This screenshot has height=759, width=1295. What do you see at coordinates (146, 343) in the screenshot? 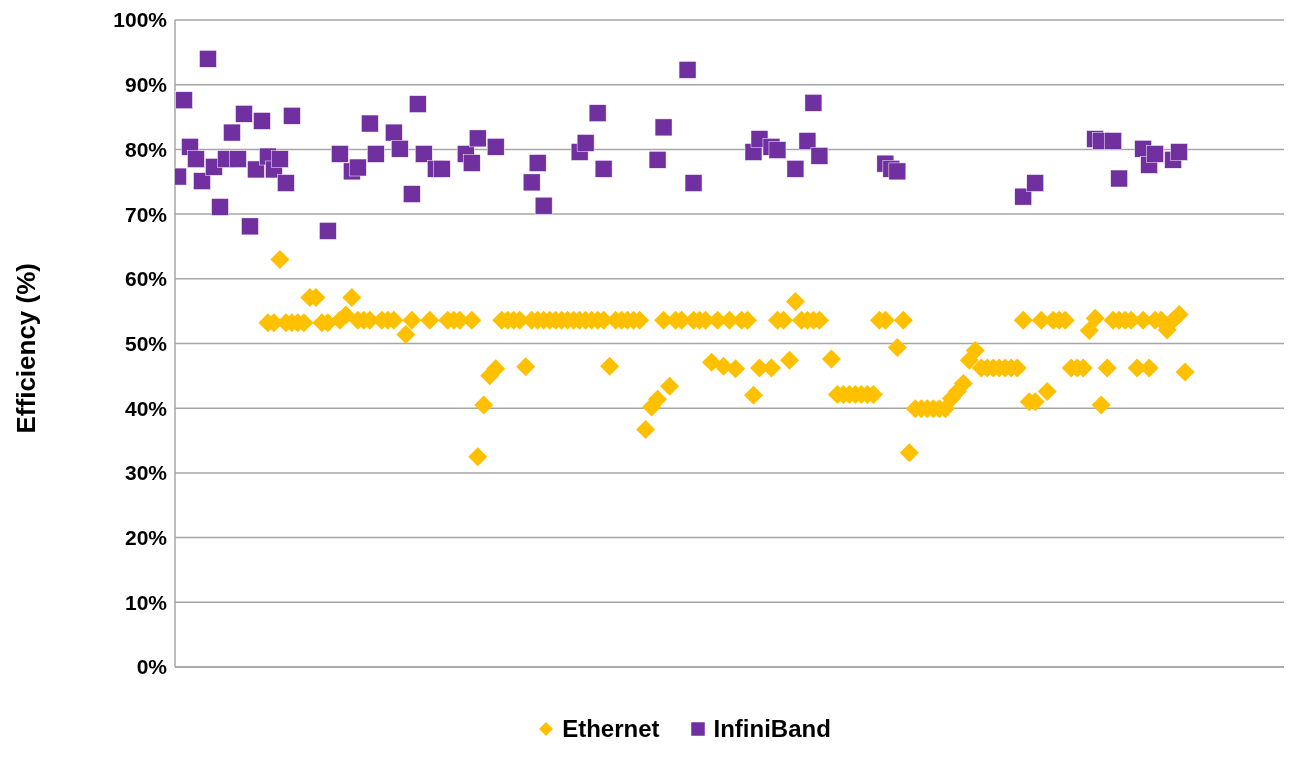
I see `y-tick-label: 50%` at bounding box center [146, 343].